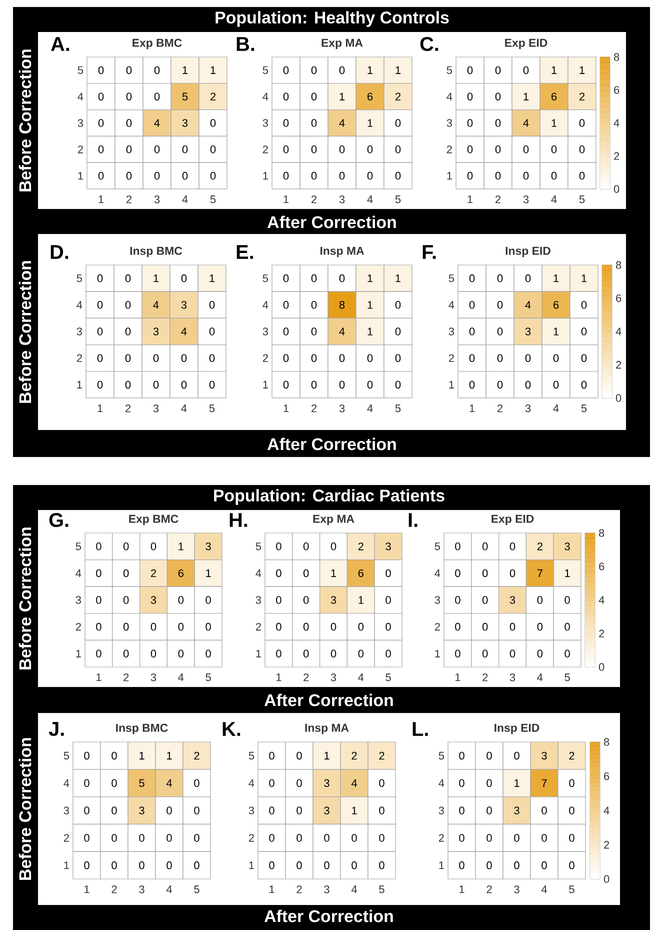 The image size is (654, 930). I want to click on color-bar-label: 6, so click(601, 566).